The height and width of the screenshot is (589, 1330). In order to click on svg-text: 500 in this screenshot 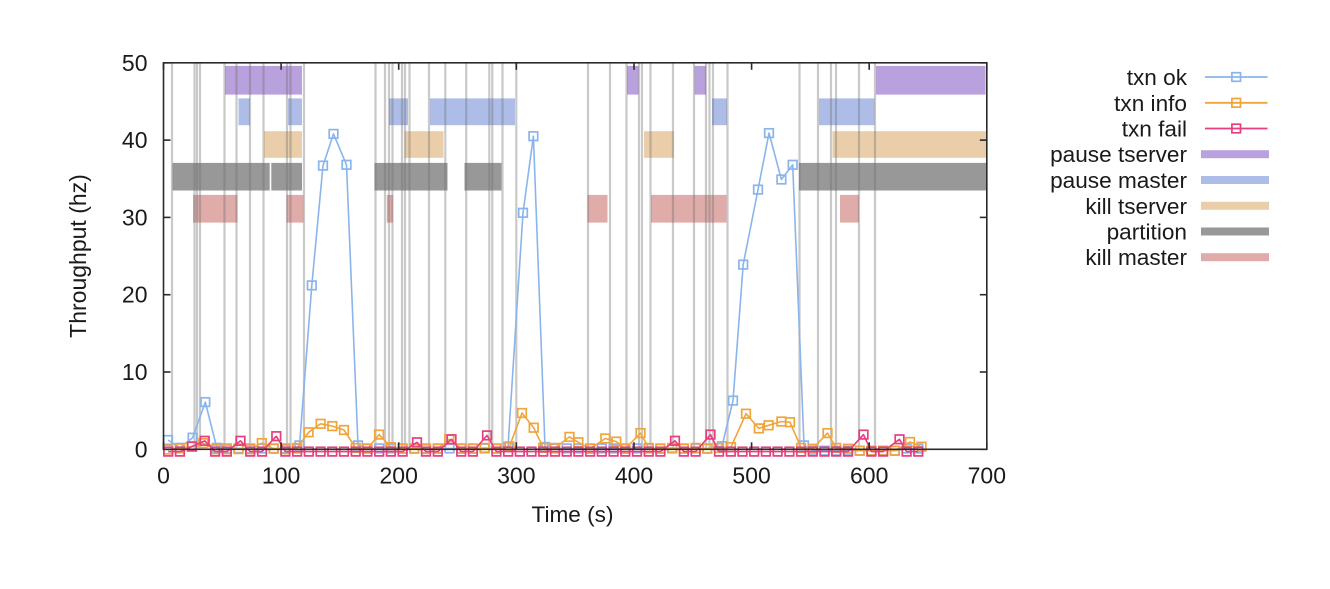, I will do `click(751, 476)`.